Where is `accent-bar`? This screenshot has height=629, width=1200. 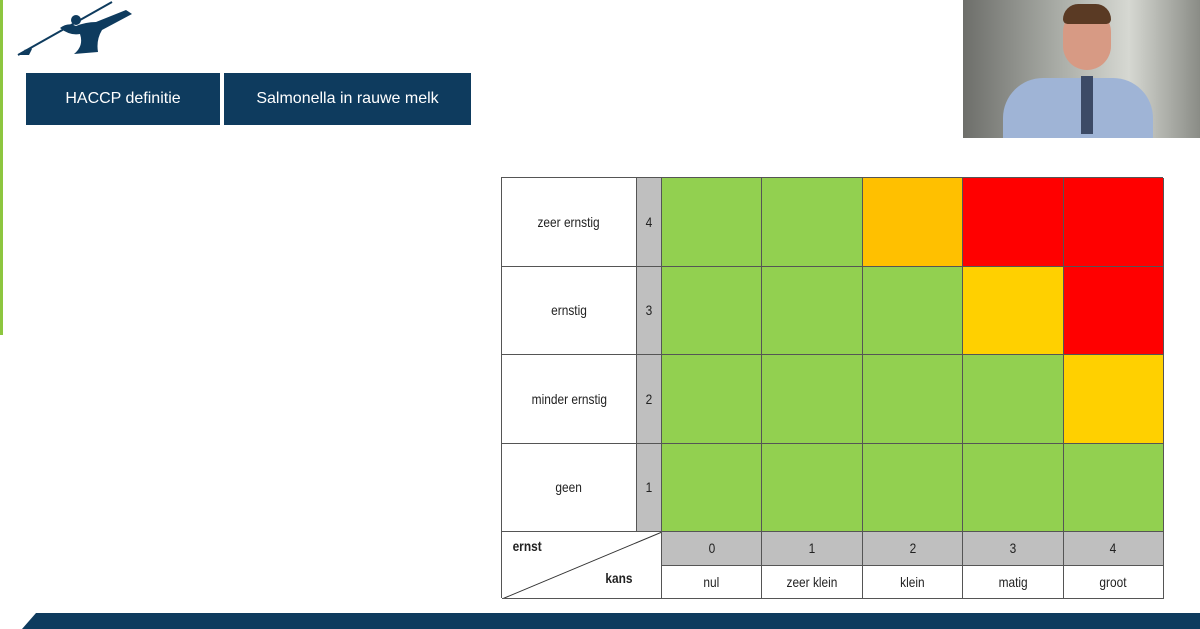
accent-bar is located at coordinates (1, 167).